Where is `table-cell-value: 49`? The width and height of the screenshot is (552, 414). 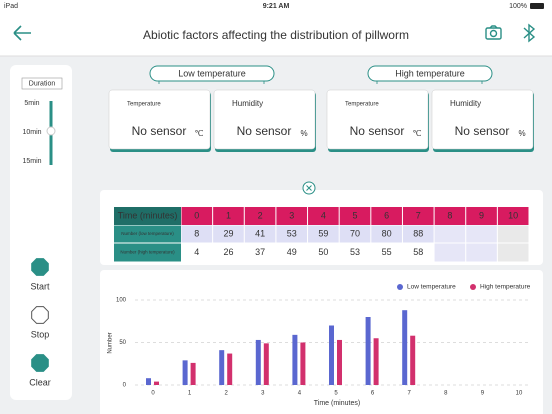
table-cell-value: 49 is located at coordinates (292, 252).